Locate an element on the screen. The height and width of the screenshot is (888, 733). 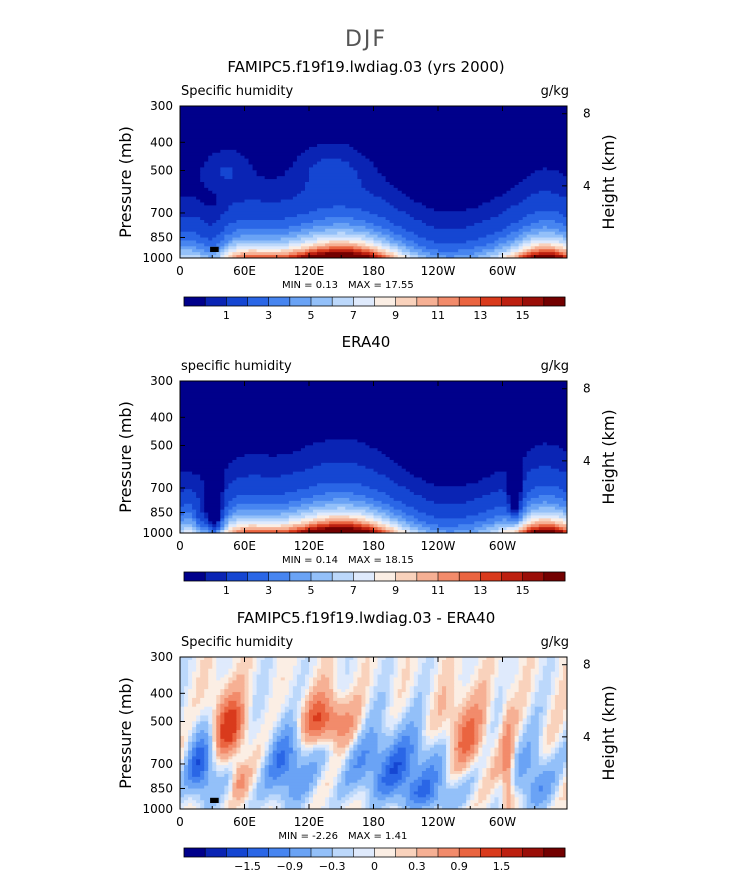
colorbar-swatch is located at coordinates (554, 576).